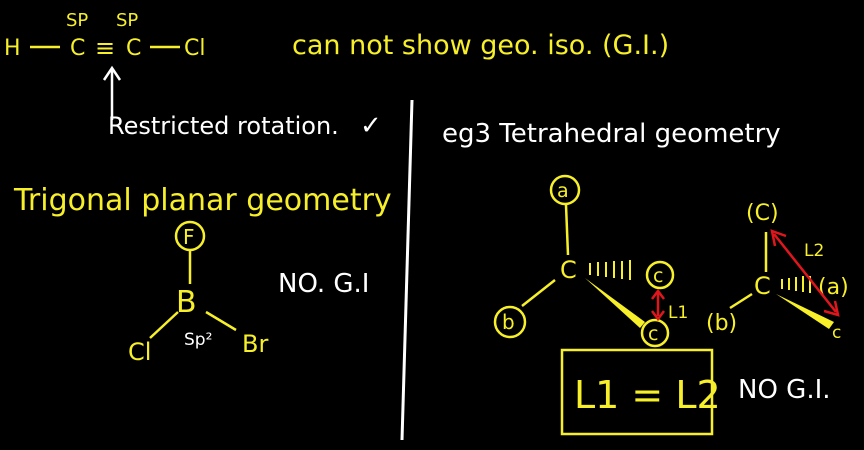 This screenshot has height=450, width=864. I want to click on trigonal-molecule: F B Cl Sp² Br, so click(198, 293).